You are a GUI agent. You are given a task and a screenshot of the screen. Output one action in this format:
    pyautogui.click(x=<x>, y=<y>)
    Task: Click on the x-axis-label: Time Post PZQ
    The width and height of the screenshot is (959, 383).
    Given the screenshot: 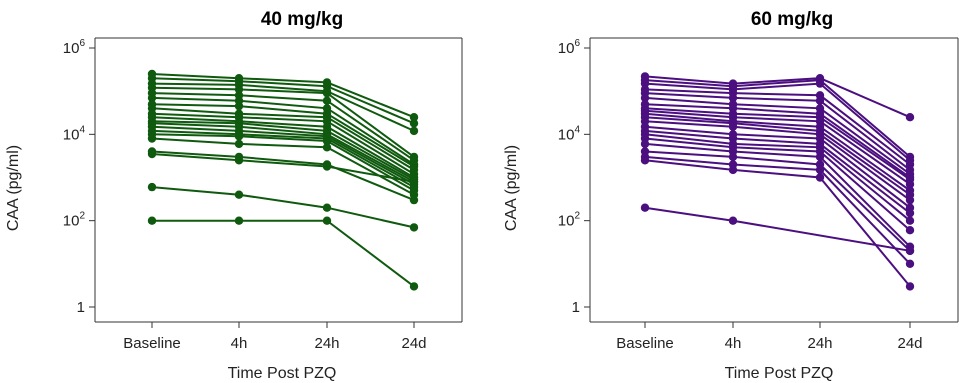 What is the action you would take?
    pyautogui.click(x=779, y=373)
    